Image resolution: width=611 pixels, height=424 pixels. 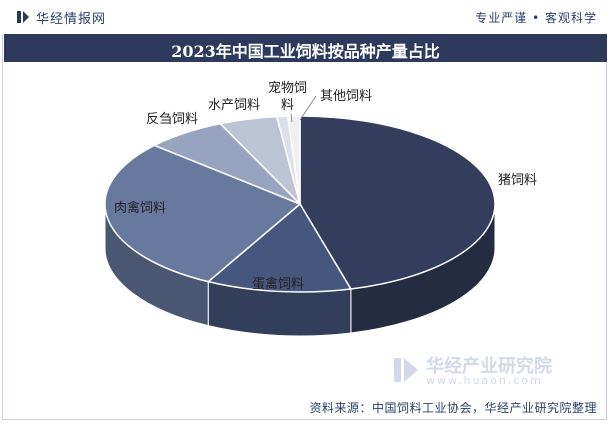 I want to click on chart-title: 2023年中国工业饲料按品种产量占比, so click(x=305, y=51).